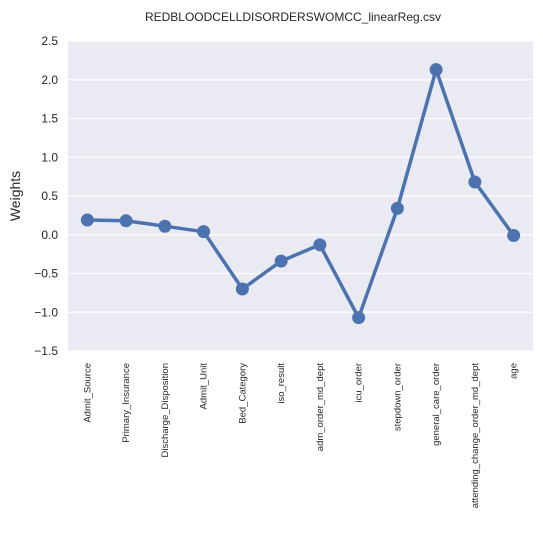 This screenshot has height=541, width=543. What do you see at coordinates (293, 17) in the screenshot?
I see `chart-title: REDBLOODCELLDISORDERSWOMCC_linearReg.csv` at bounding box center [293, 17].